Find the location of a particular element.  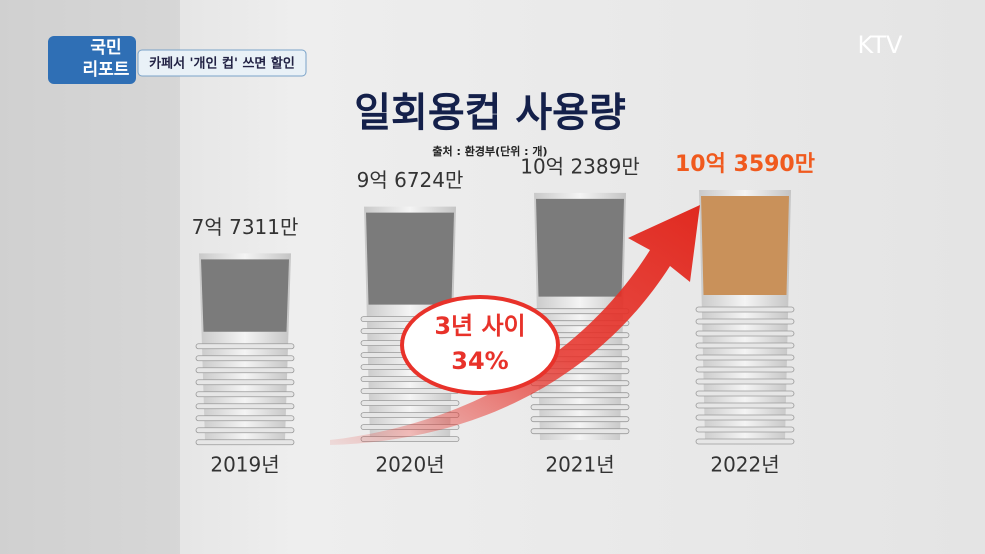

subtitle: 카페서 '개인 컵' 쓰면 할인 is located at coordinates (222, 64).